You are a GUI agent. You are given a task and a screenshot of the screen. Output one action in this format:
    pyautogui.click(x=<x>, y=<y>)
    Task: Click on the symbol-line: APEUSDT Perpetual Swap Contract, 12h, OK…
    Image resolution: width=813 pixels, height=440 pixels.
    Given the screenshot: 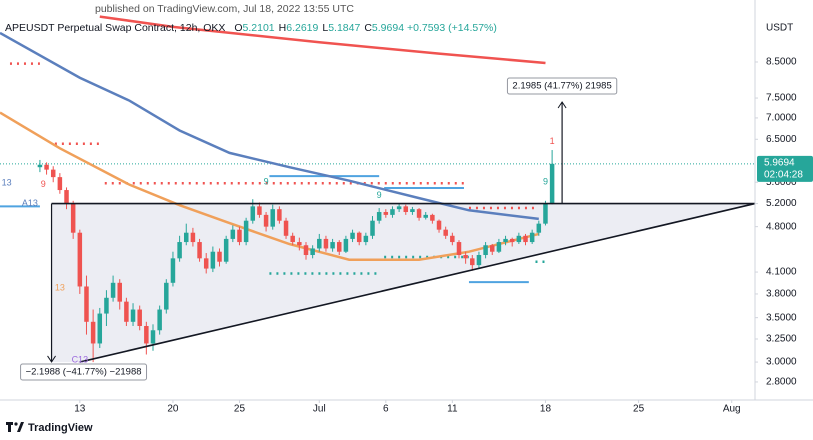 What is the action you would take?
    pyautogui.click(x=251, y=28)
    